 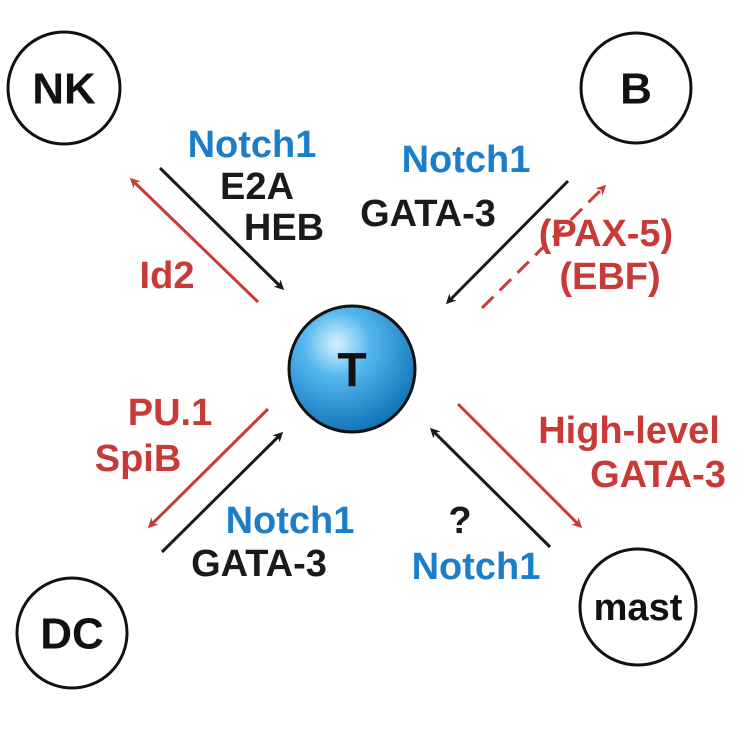 I want to click on label-mast-question: ?, so click(x=459, y=521).